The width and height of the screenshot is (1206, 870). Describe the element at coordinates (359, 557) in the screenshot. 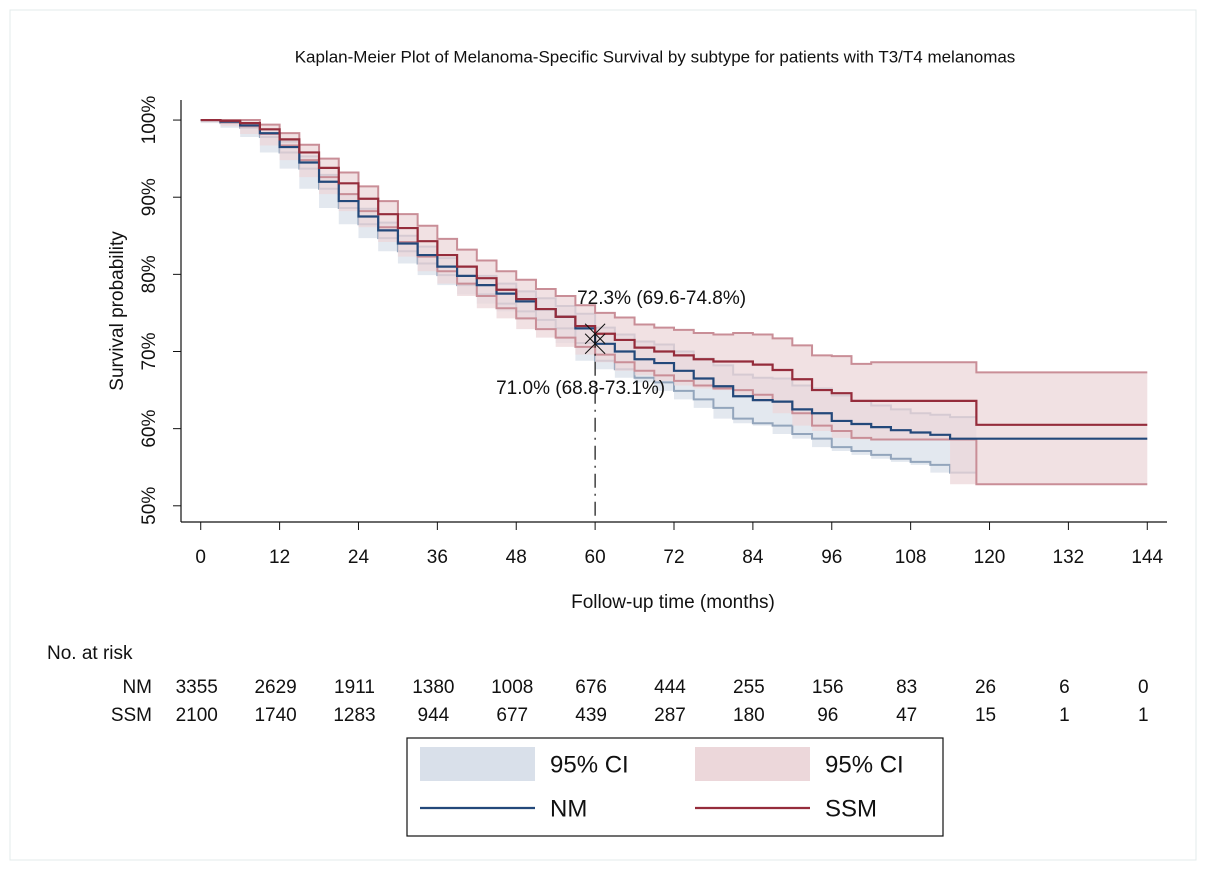

I see `x-tick-label: 24` at that location.